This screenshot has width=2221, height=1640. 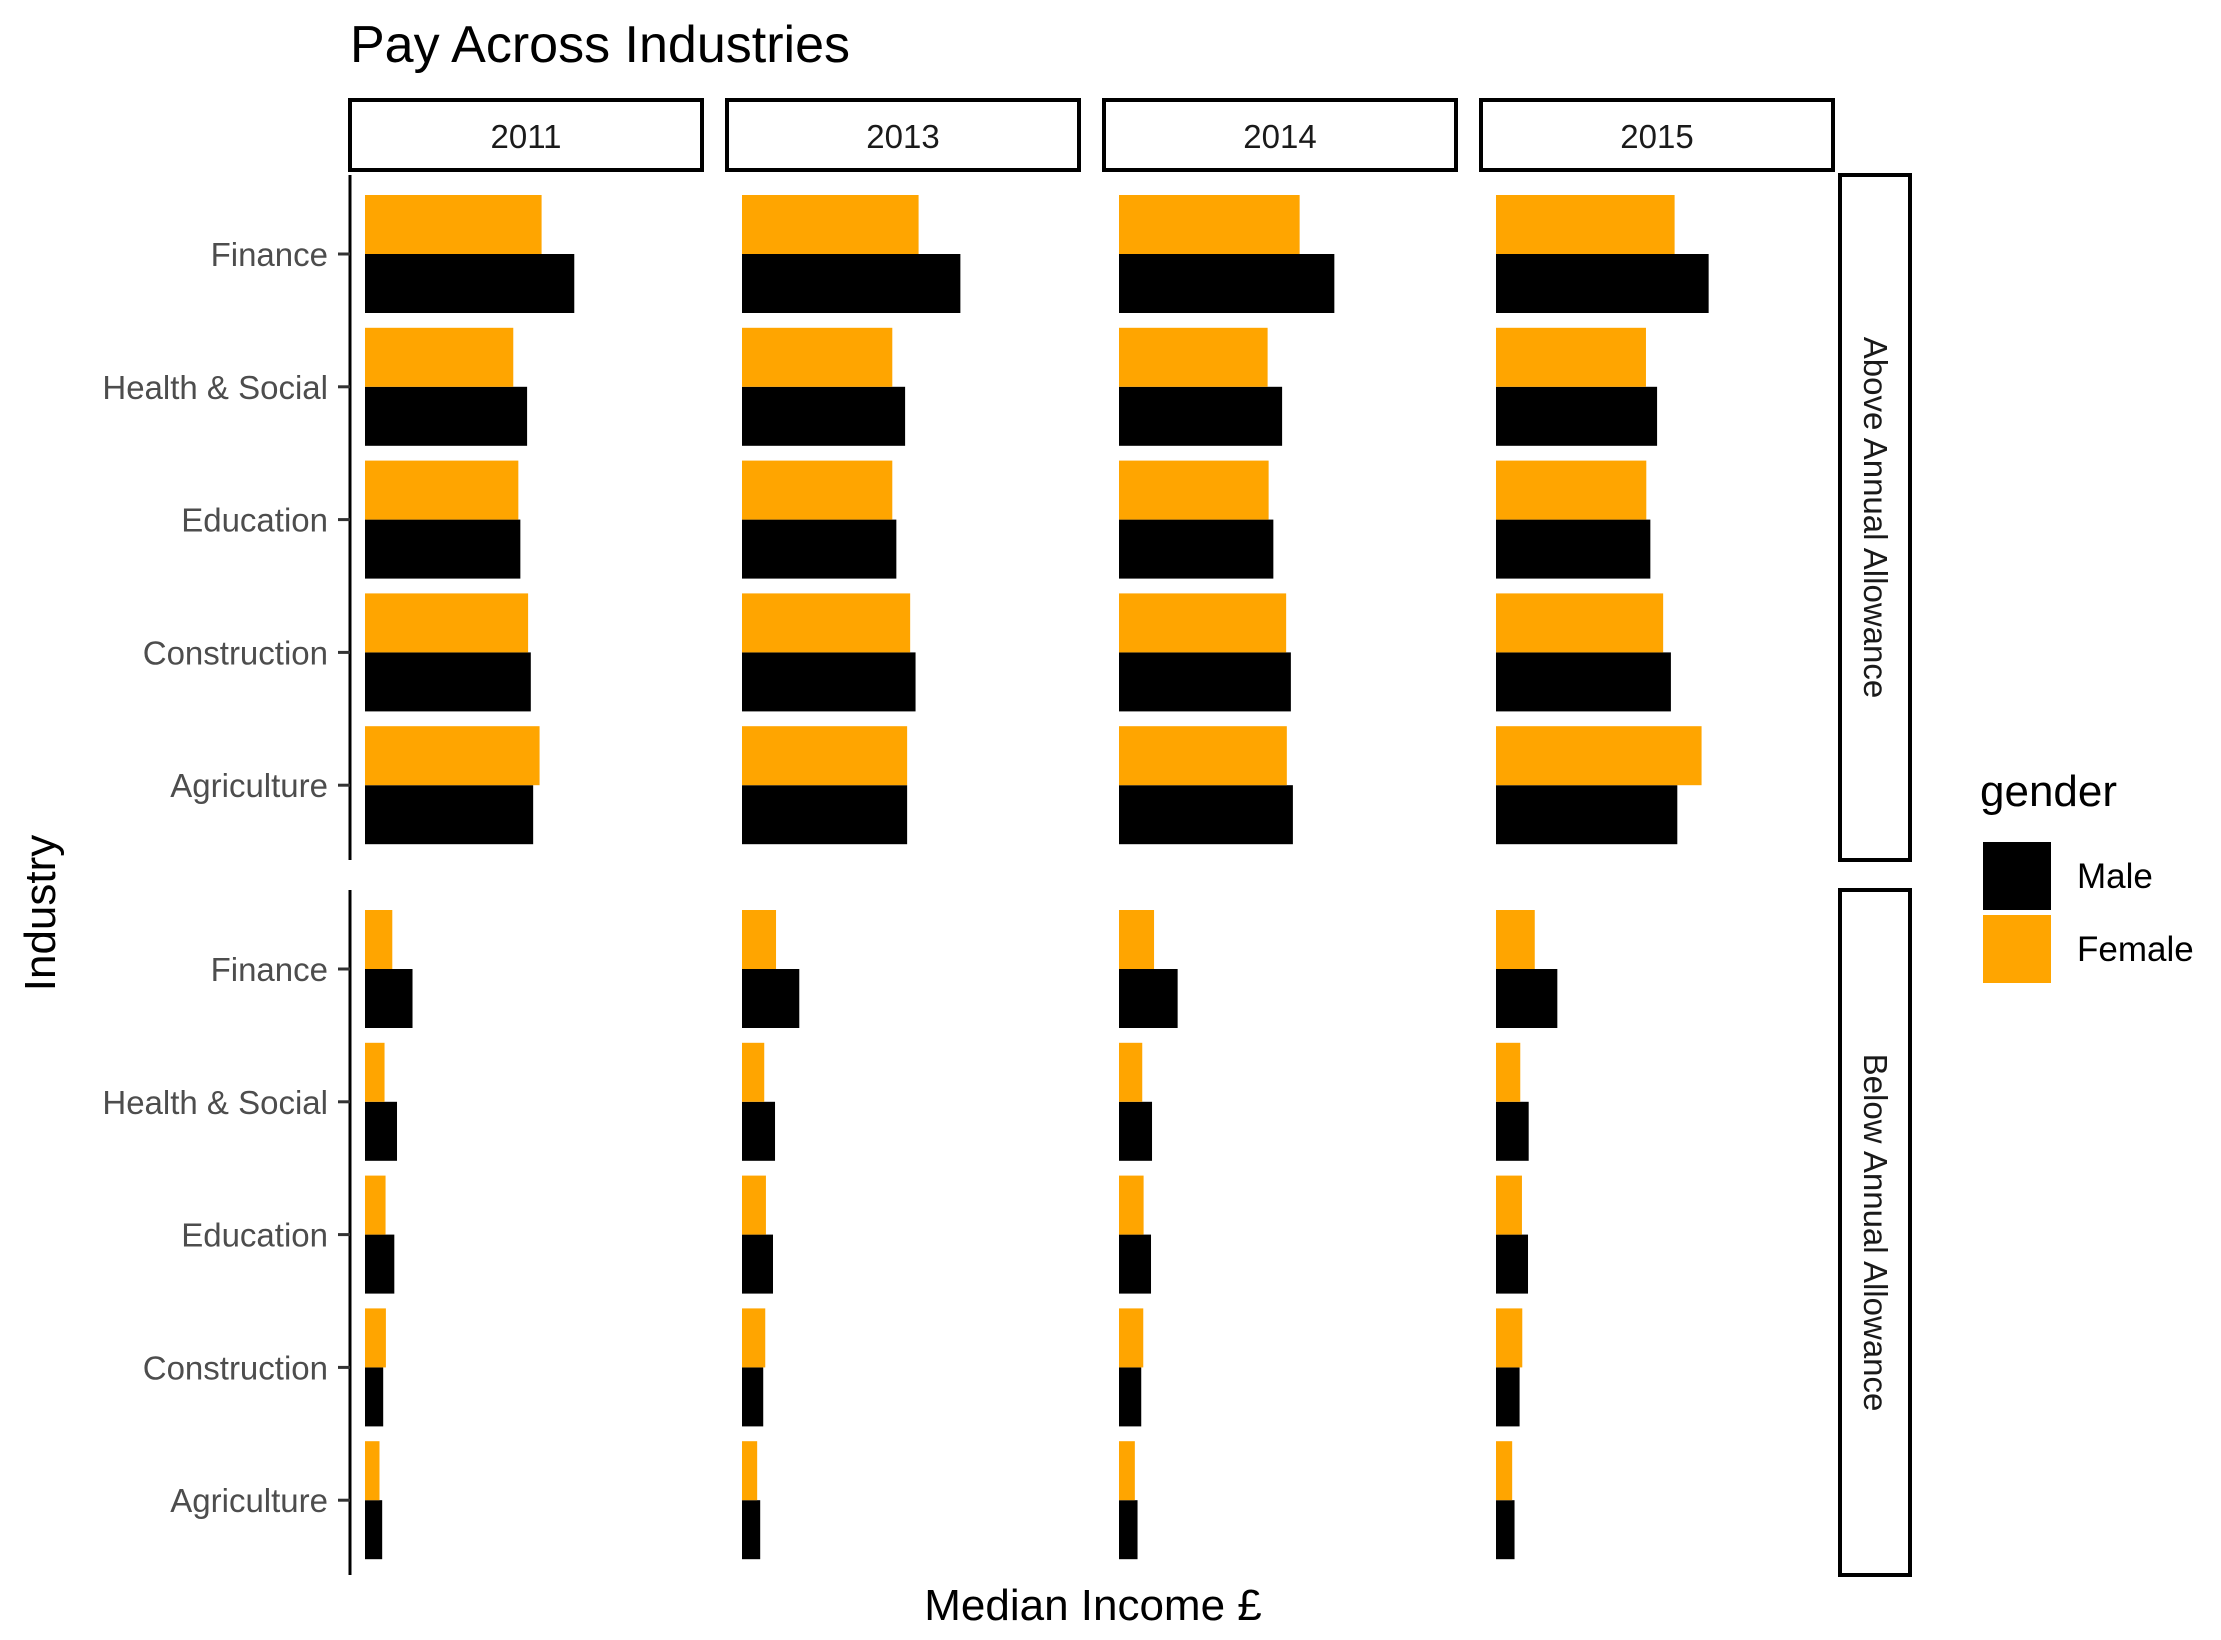 What do you see at coordinates (1587, 815) in the screenshot?
I see `bar-2015-above-annual-allowance-agriculture-male` at bounding box center [1587, 815].